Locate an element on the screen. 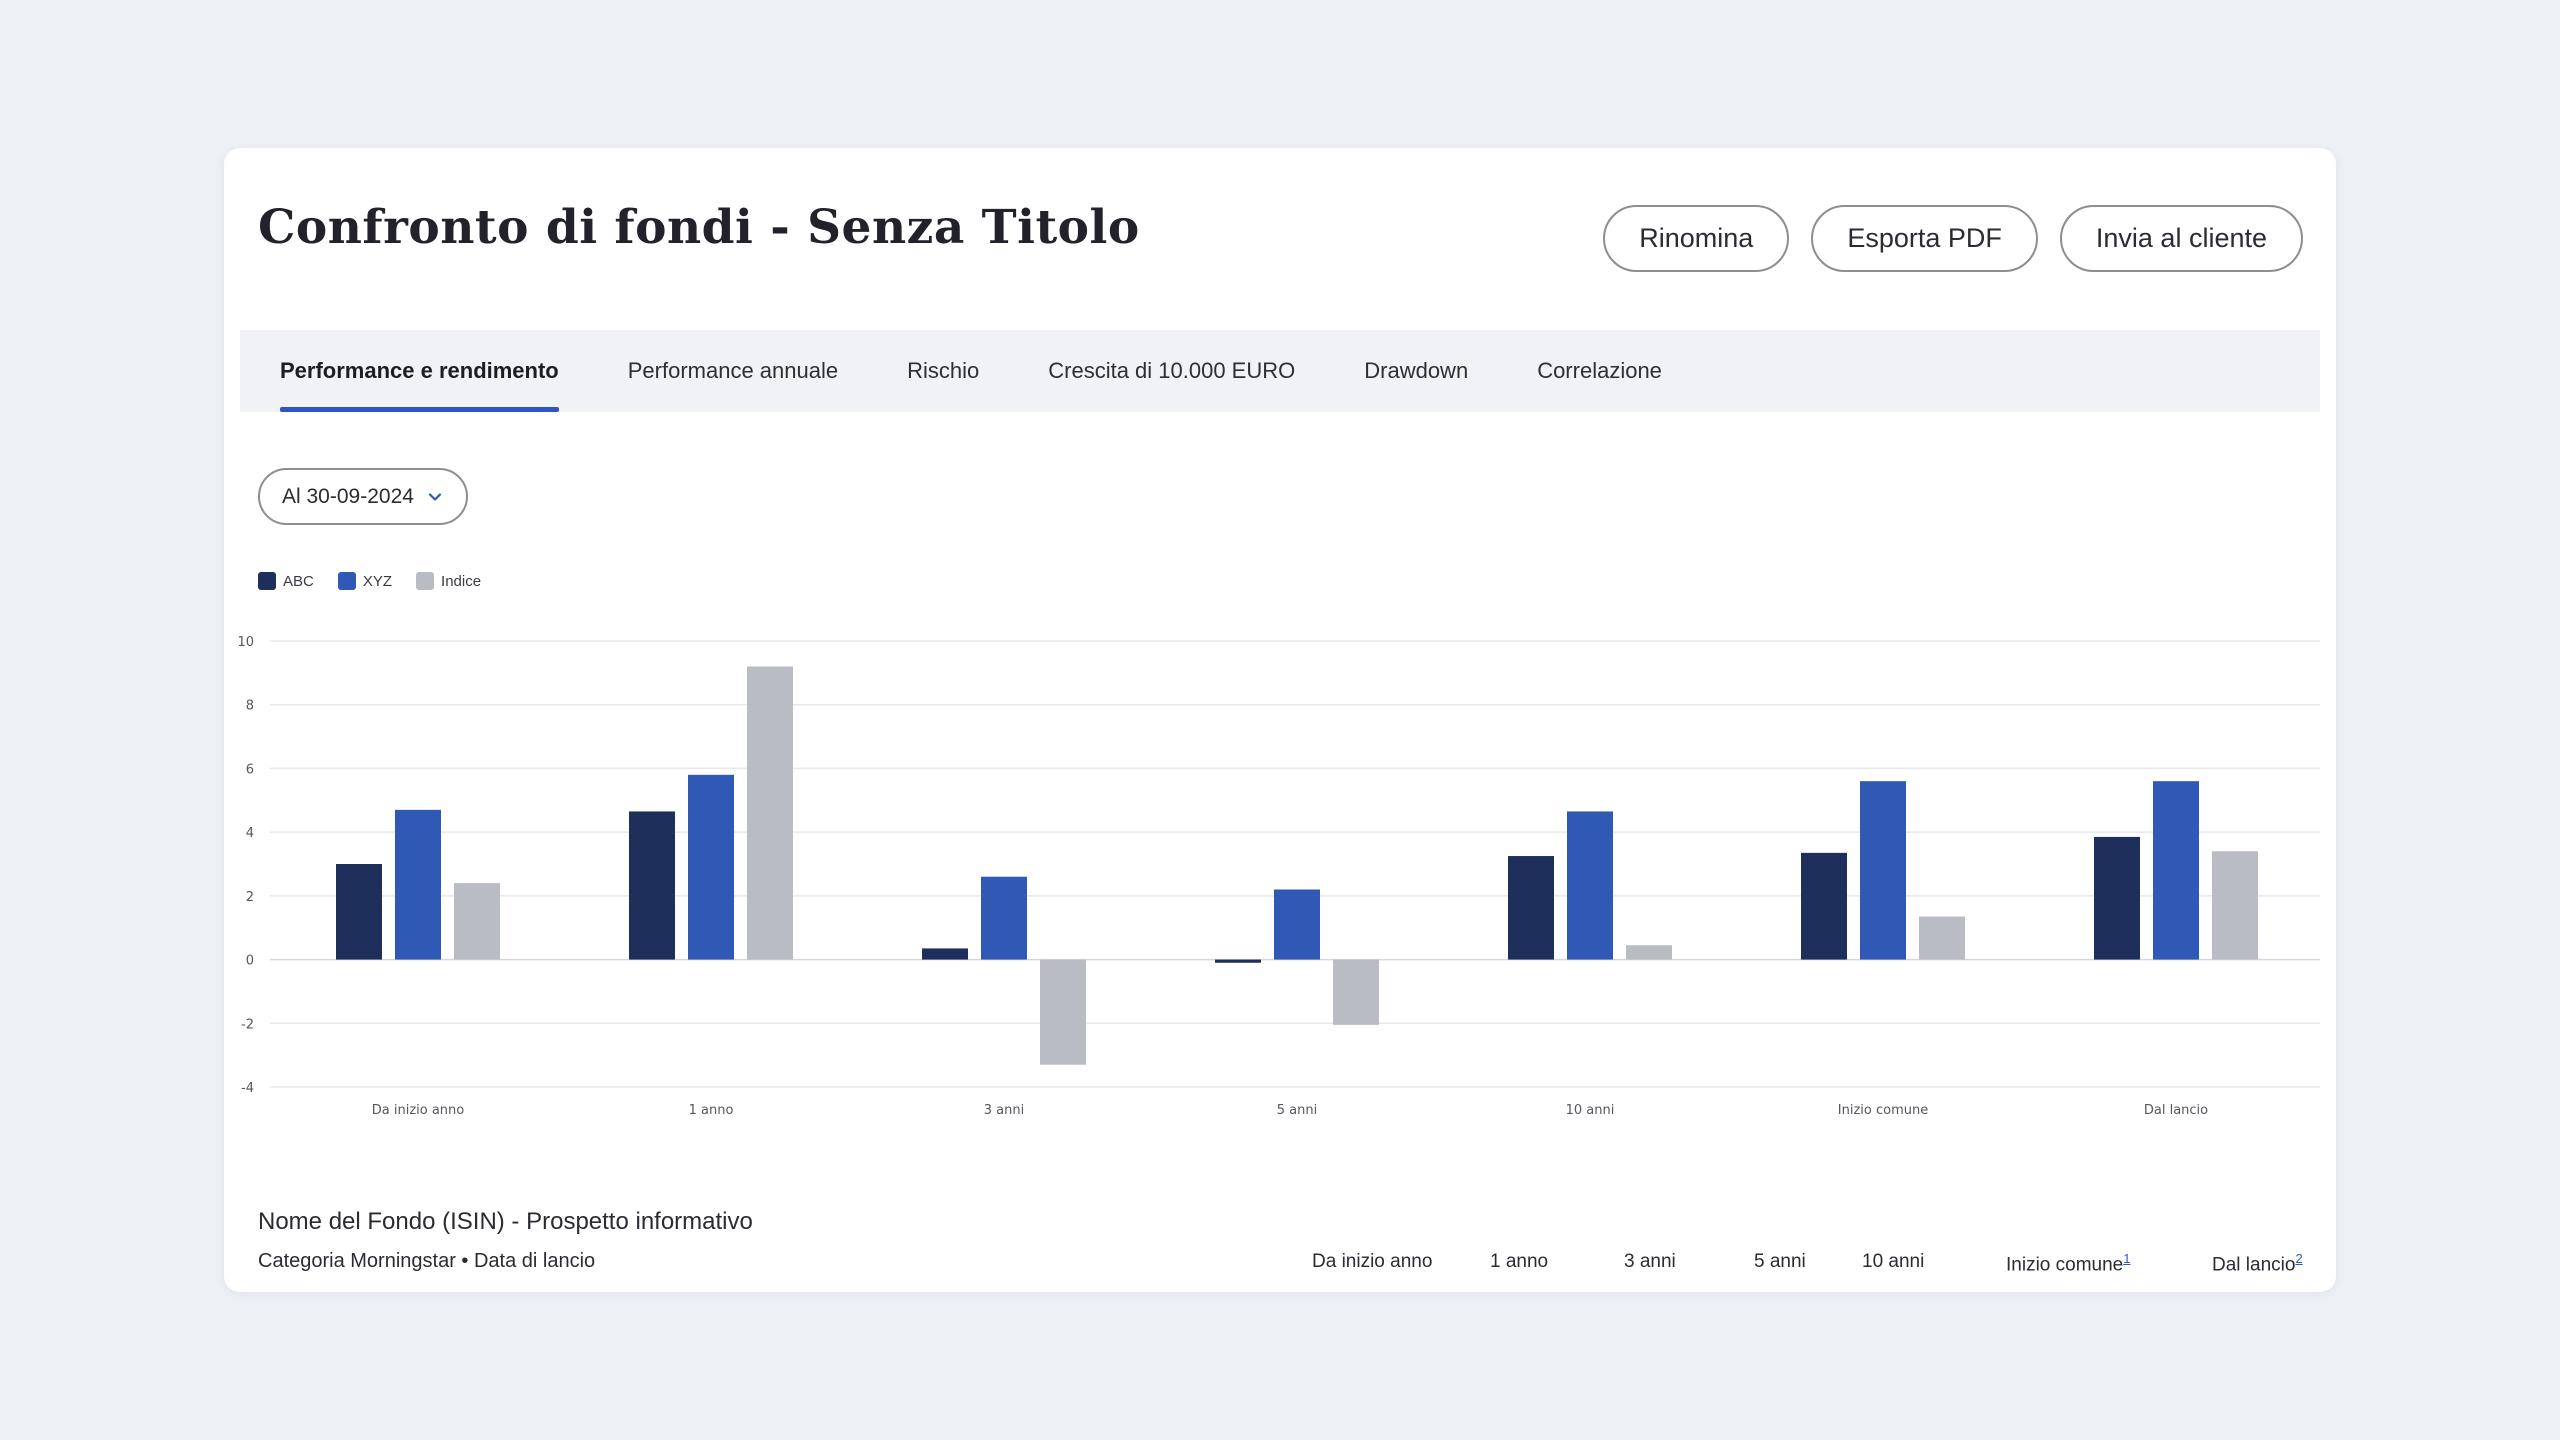  column-header-ytd: Da inizio anno is located at coordinates (1372, 1261).